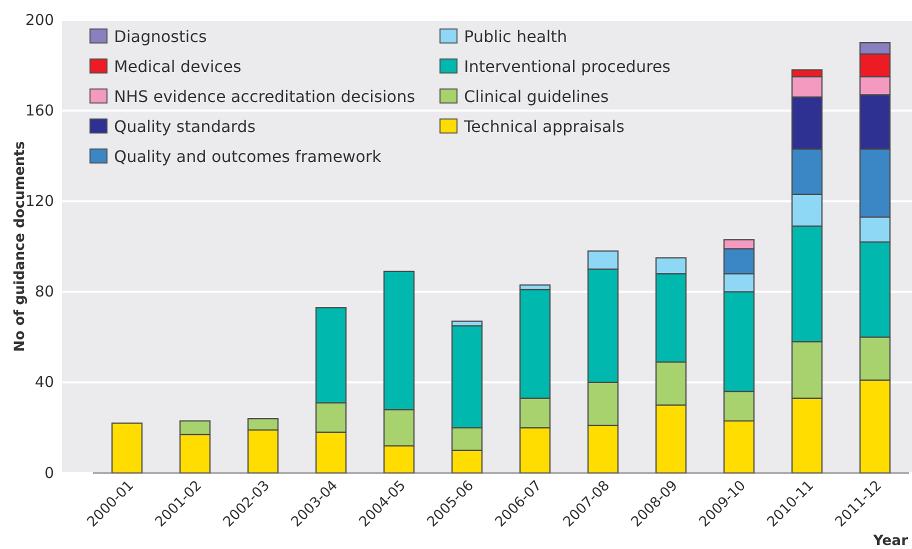  What do you see at coordinates (185, 126) in the screenshot?
I see `legend-label: Quality standards` at bounding box center [185, 126].